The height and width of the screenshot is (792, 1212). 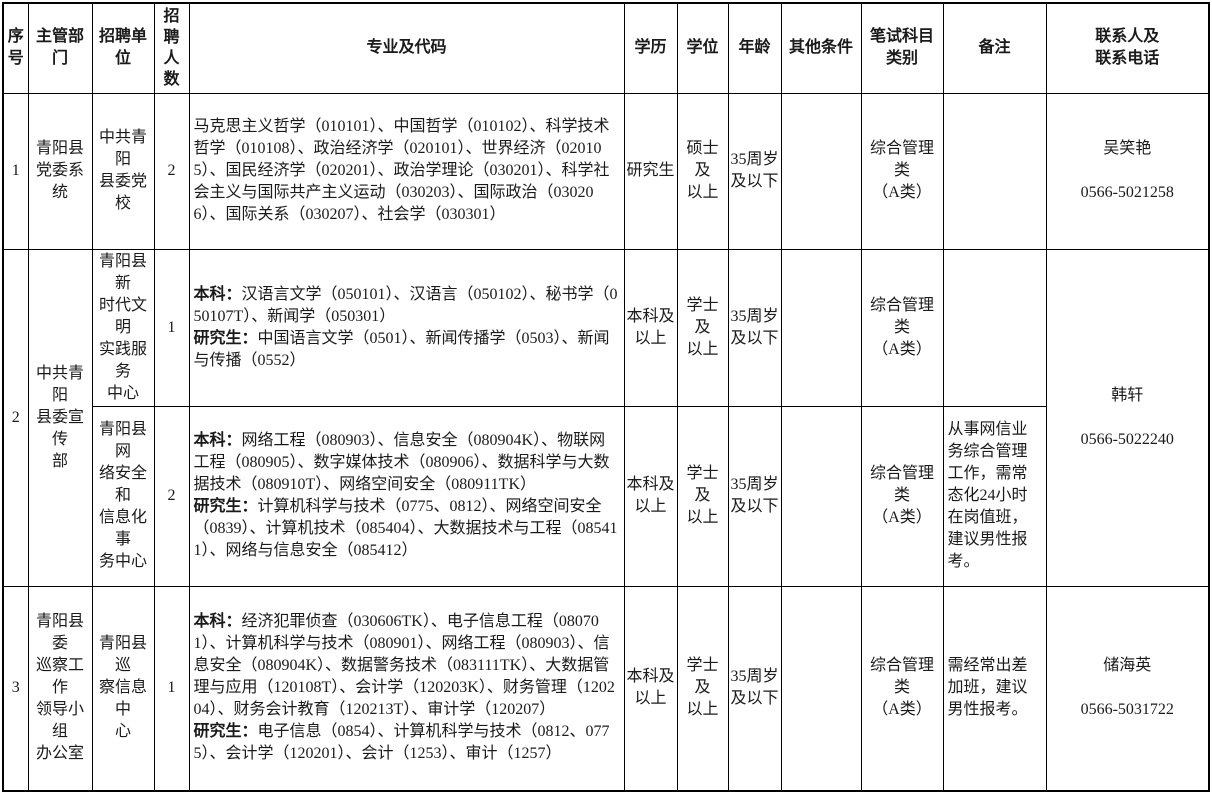 I want to click on cell-dept: 青阳县 党委系统, so click(x=60, y=171).